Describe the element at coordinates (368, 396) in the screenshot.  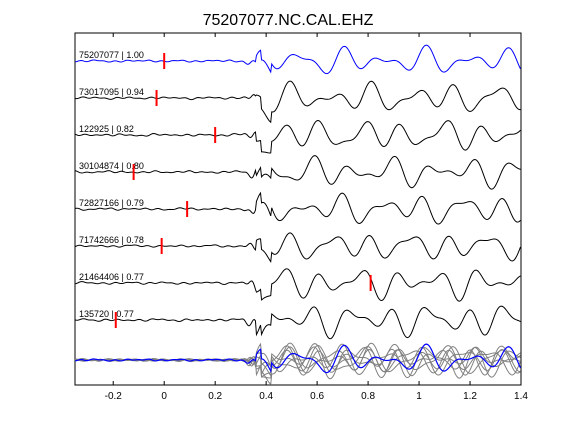
I see `x-tick-label: 0.8` at that location.